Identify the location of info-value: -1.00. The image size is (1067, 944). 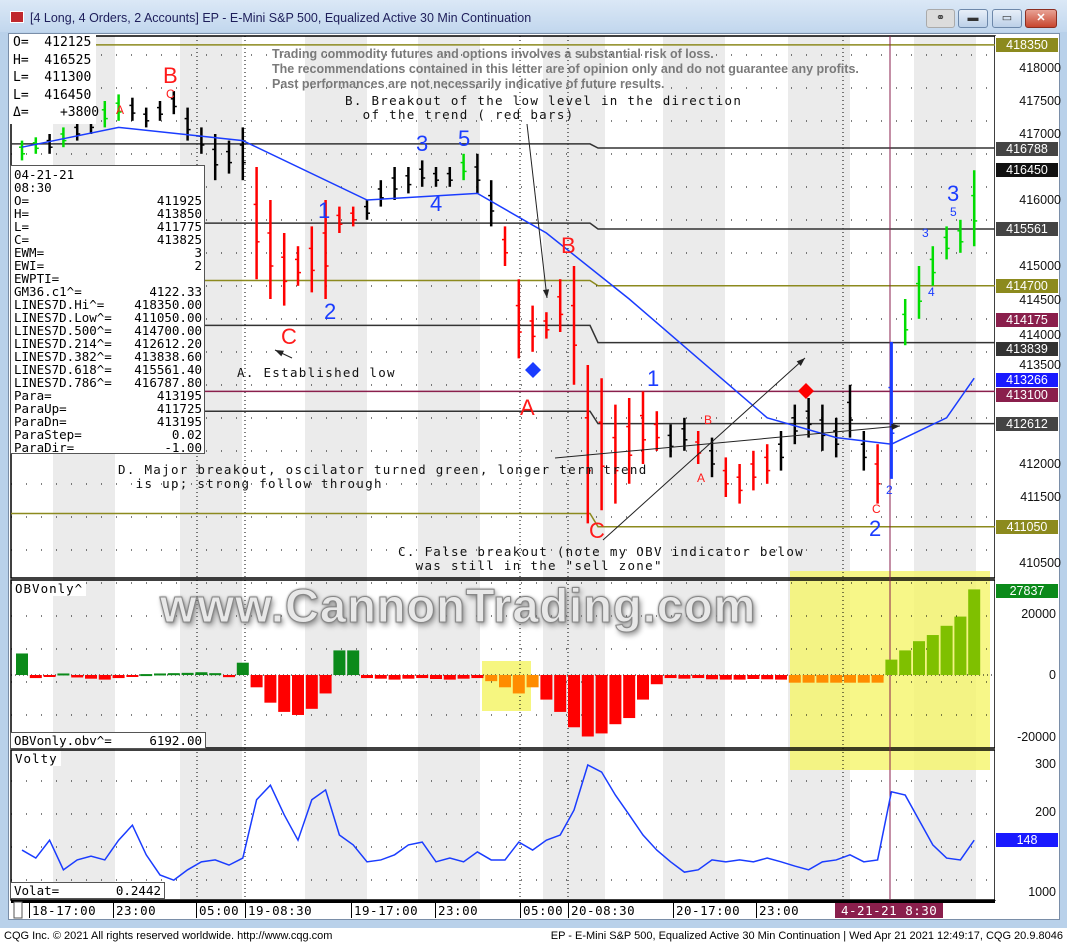
(183, 447).